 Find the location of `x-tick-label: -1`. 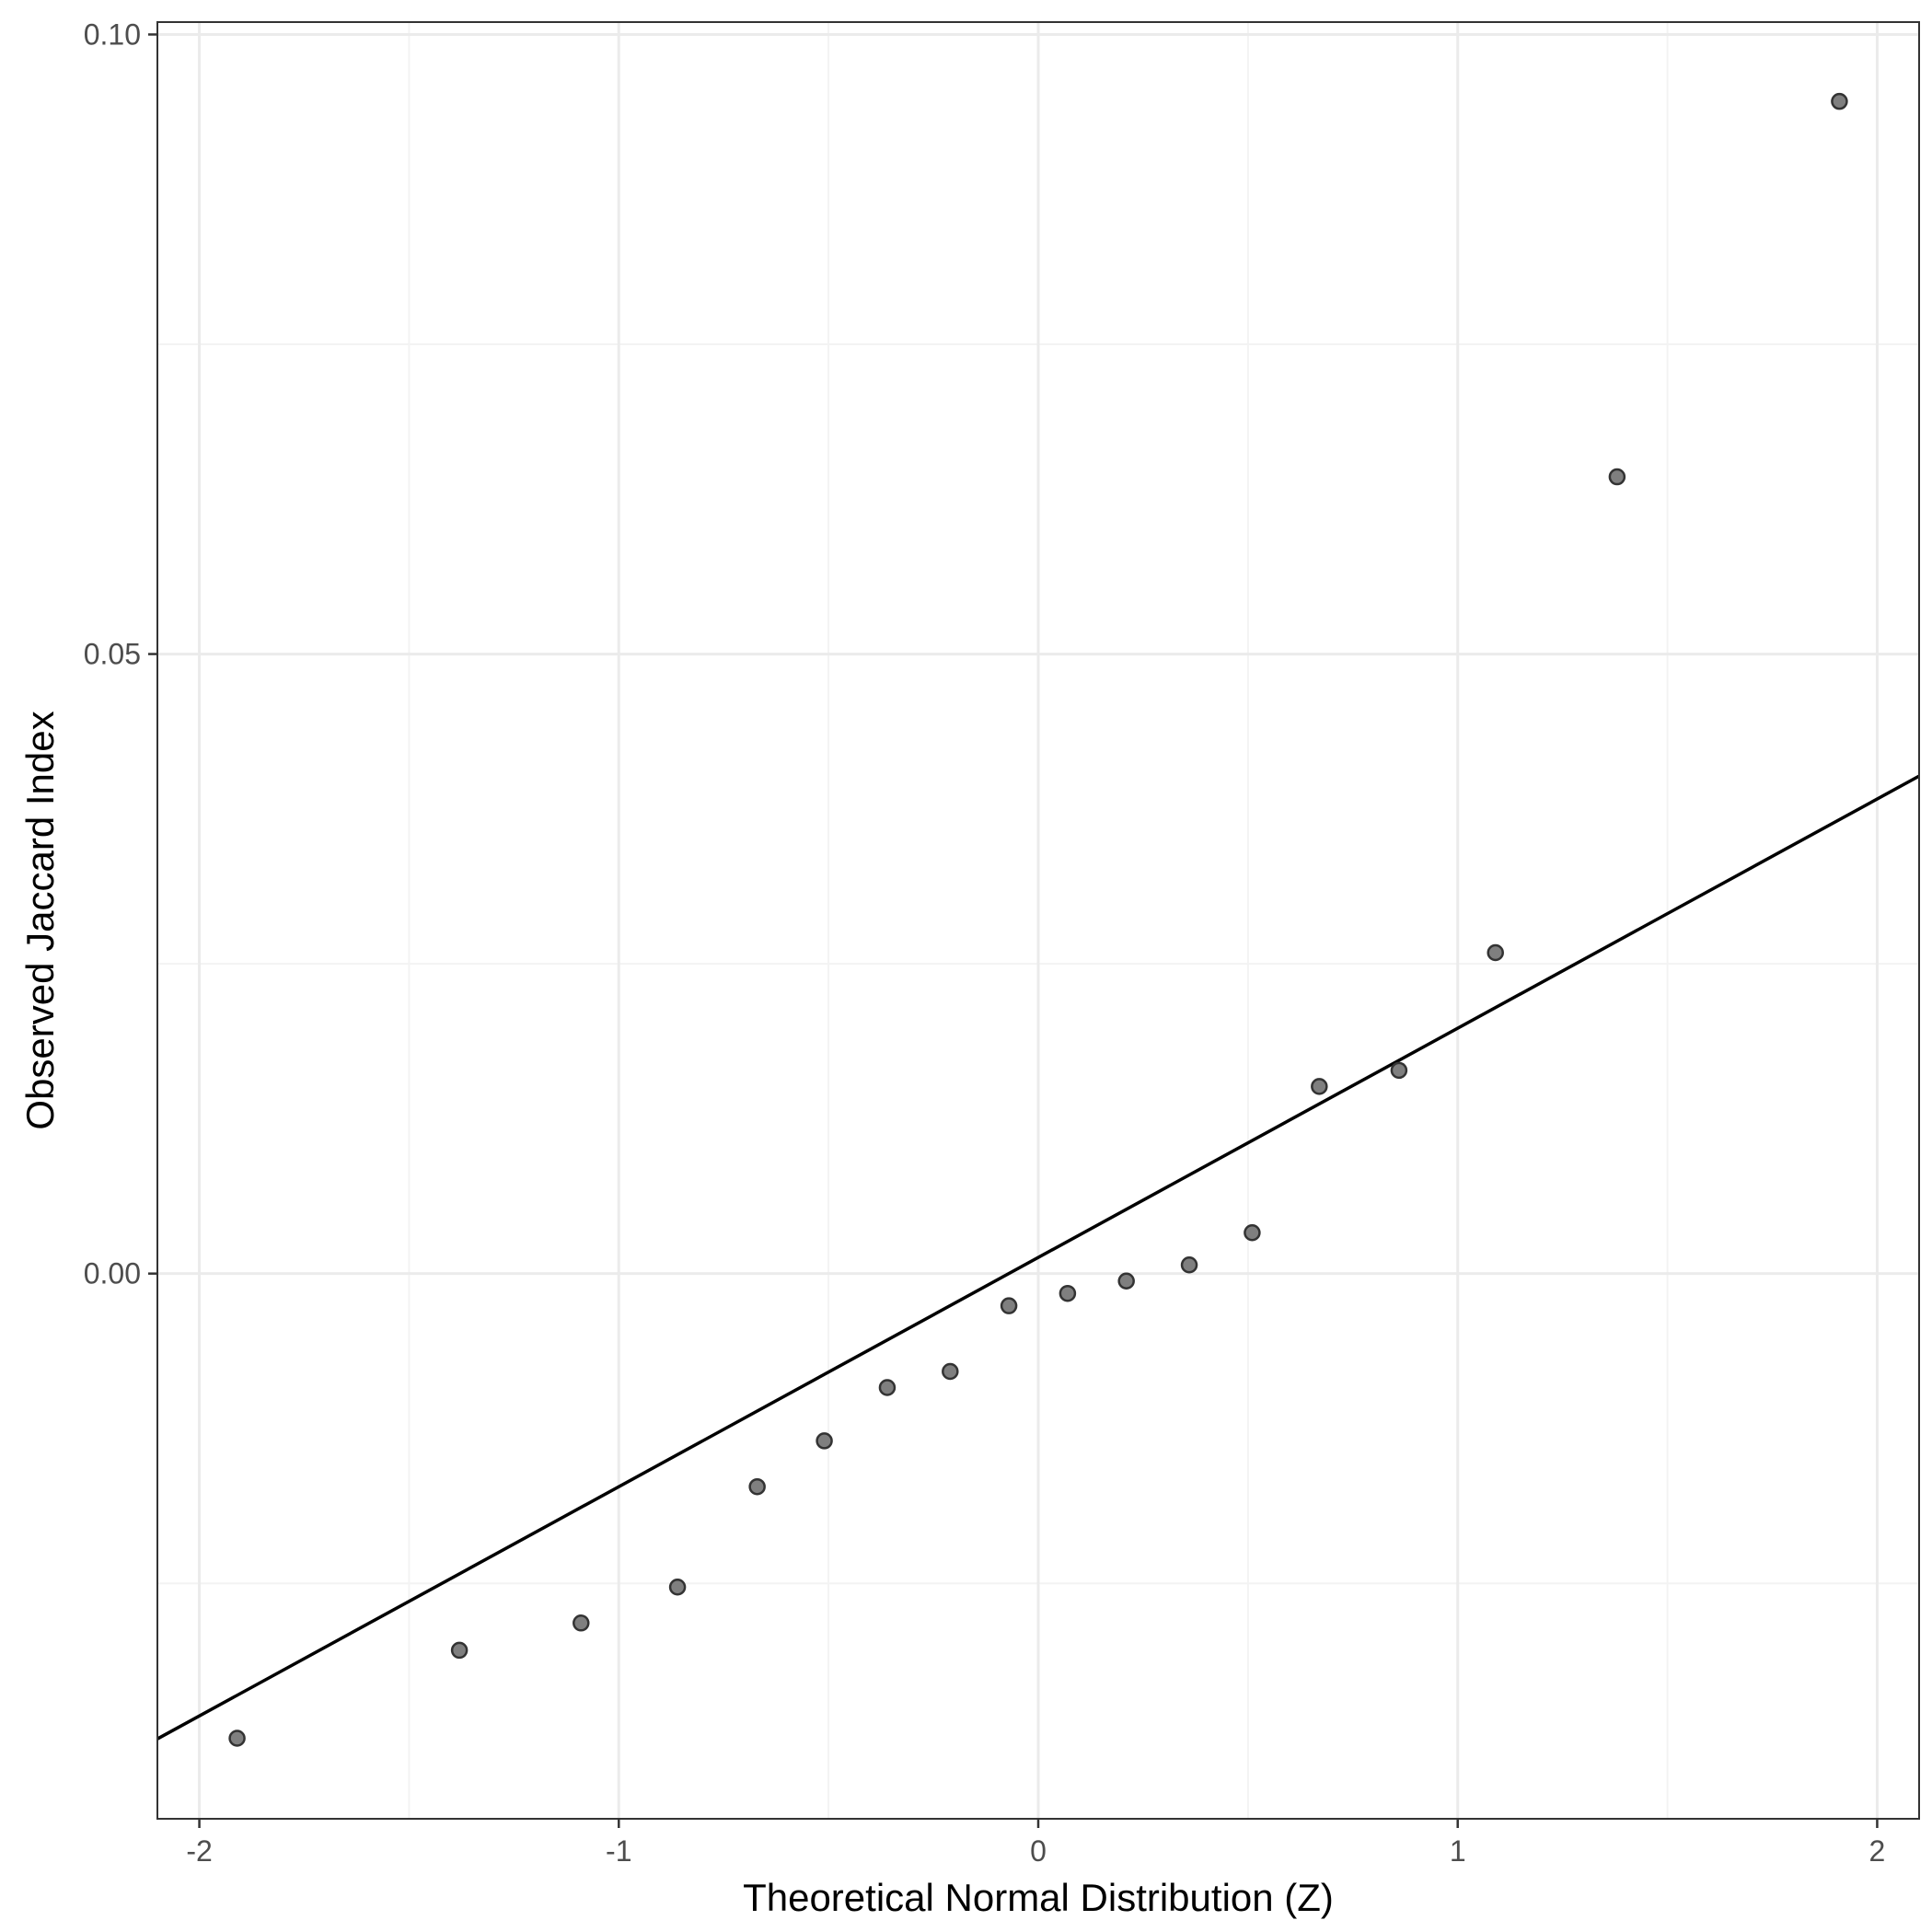

x-tick-label: -1 is located at coordinates (619, 1851).